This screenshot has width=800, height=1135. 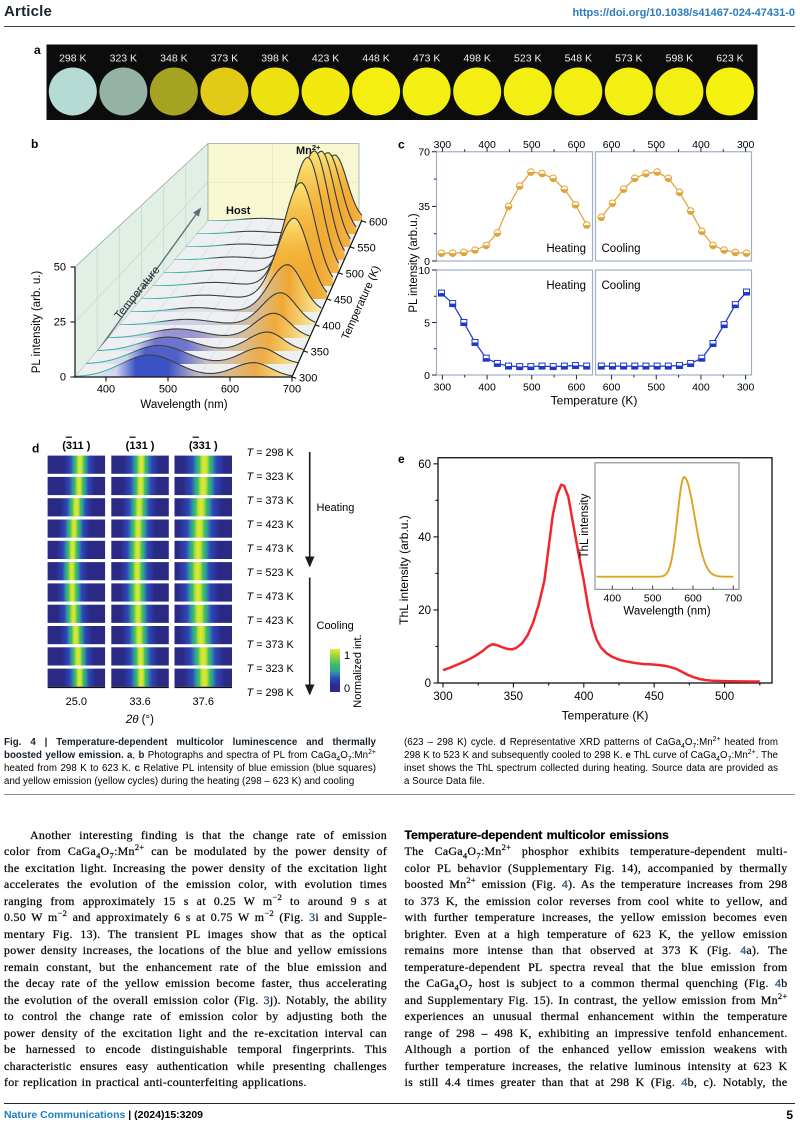 What do you see at coordinates (414, 262) in the screenshot?
I see `svg-text: PL intensity (arb.u.)` at bounding box center [414, 262].